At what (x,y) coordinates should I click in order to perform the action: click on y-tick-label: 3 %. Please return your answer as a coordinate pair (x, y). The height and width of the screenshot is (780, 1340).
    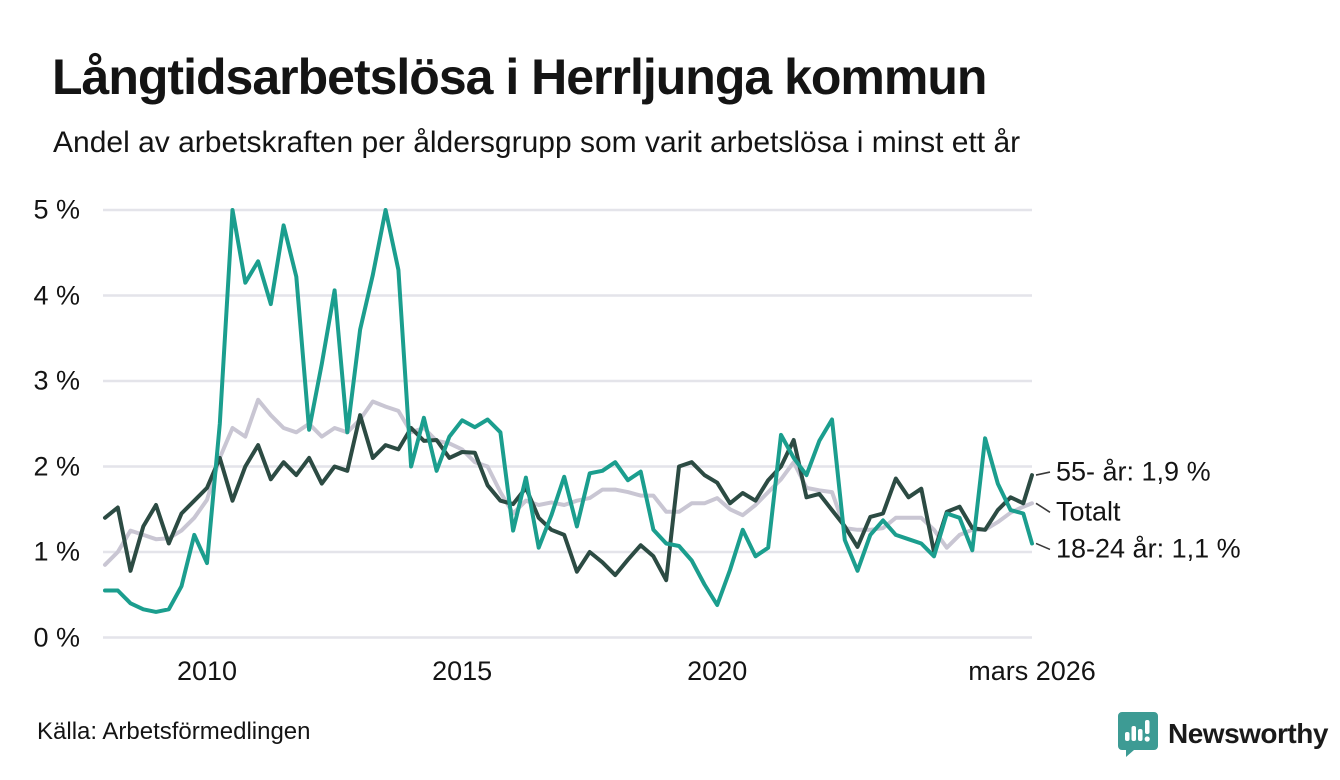
    Looking at the image, I should click on (56, 380).